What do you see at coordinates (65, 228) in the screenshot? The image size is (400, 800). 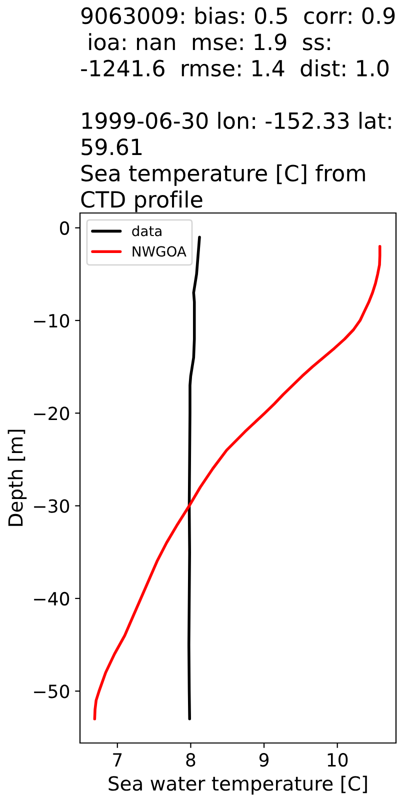 I see `y-tick-label: 0` at bounding box center [65, 228].